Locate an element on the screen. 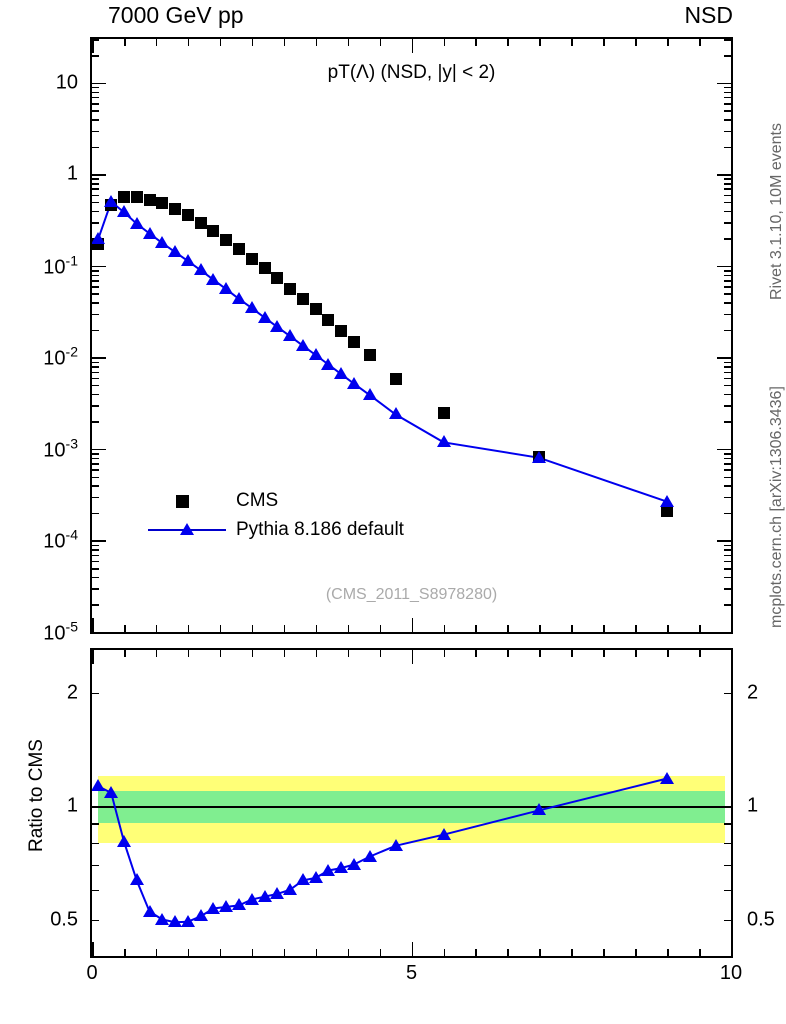  legend-label: Pythia 8.186 default is located at coordinates (320, 529).